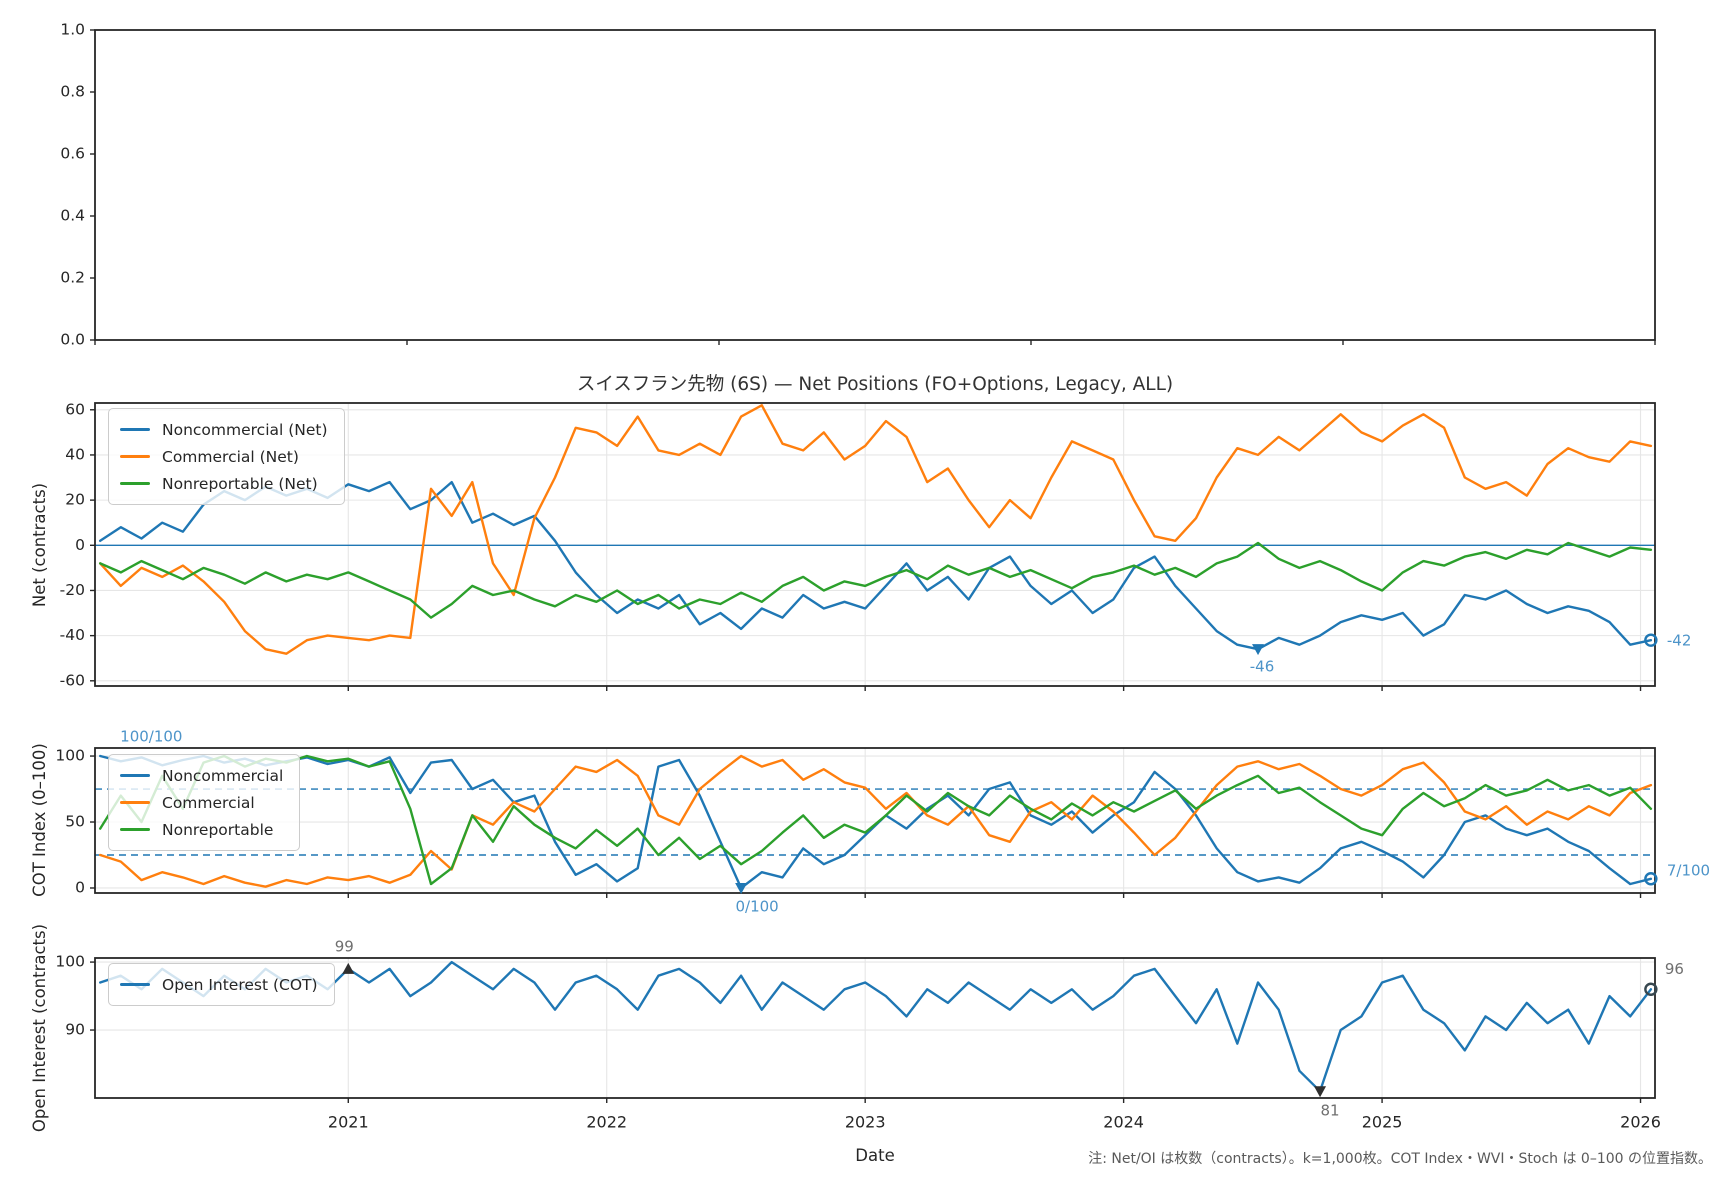  What do you see at coordinates (875, 1155) in the screenshot?
I see `xlabel-date: Date` at bounding box center [875, 1155].